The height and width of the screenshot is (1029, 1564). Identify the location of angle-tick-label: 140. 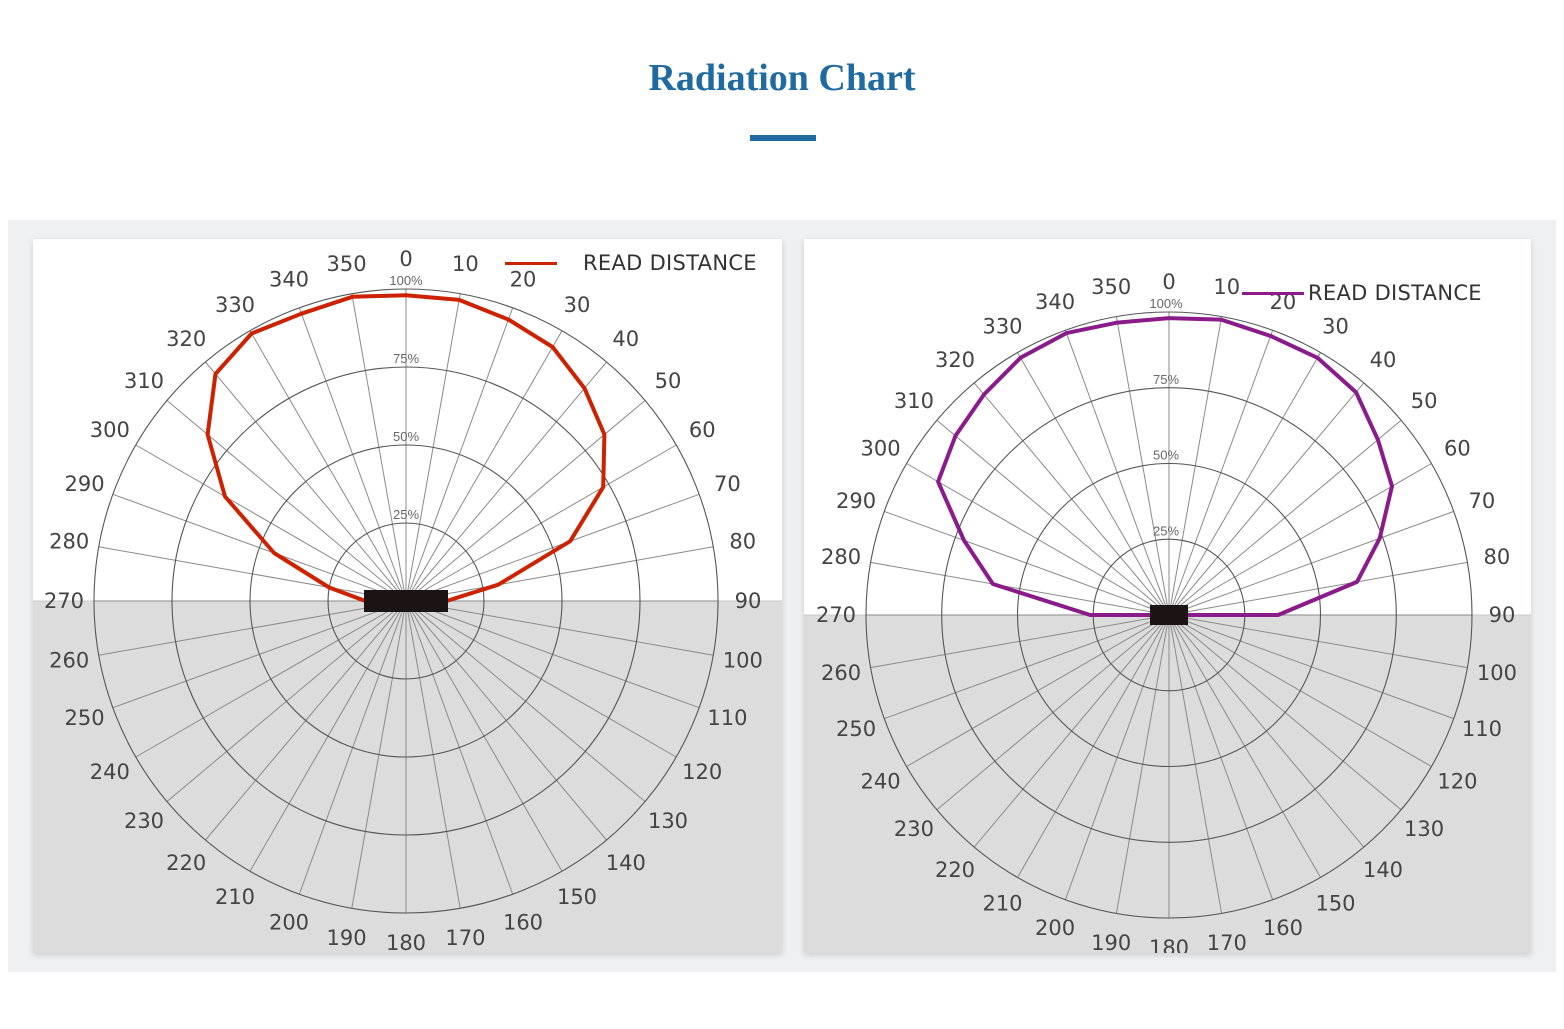
(626, 863).